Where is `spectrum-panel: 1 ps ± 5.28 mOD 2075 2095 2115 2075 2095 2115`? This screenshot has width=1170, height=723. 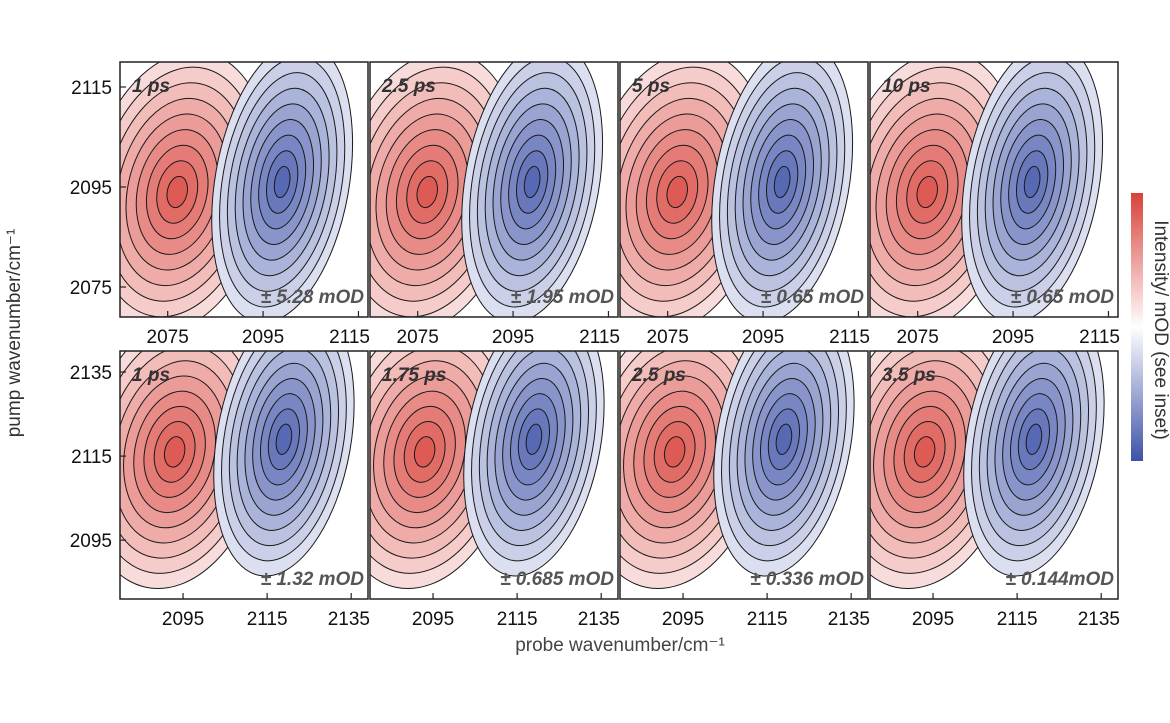 spectrum-panel: 1 ps ± 5.28 mOD 2075 2095 2115 2075 2095 2115 is located at coordinates (220, 204).